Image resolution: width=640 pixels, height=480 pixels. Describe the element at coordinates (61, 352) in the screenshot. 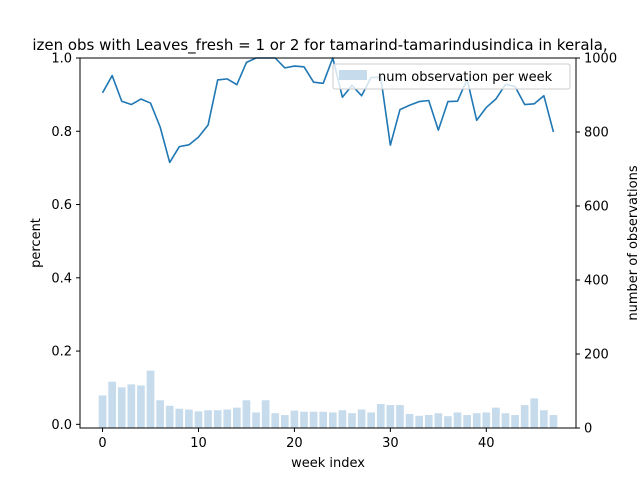

I see `y-tick-label: 0.2` at that location.